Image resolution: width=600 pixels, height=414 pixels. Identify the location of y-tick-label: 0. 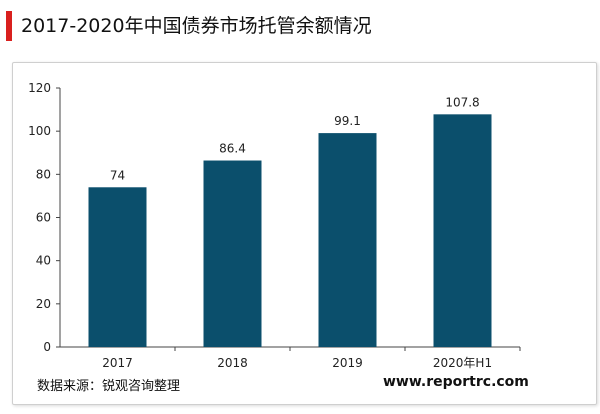
(47, 347).